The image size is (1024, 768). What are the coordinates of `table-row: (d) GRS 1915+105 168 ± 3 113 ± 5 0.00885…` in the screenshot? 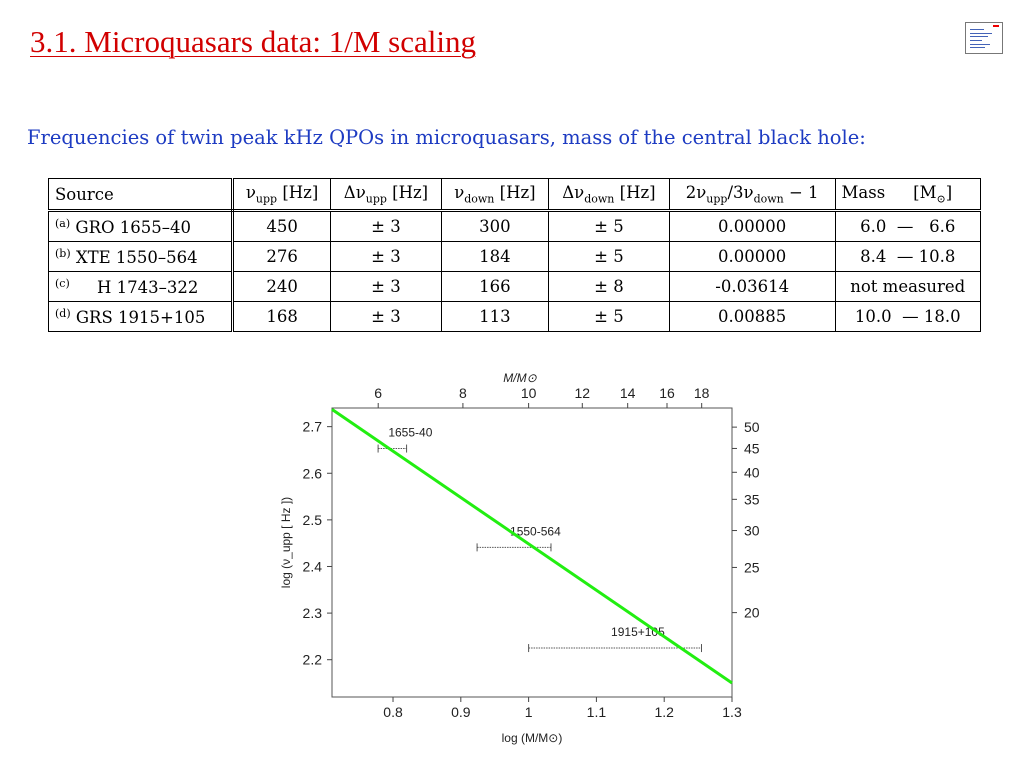 It's located at (514, 316).